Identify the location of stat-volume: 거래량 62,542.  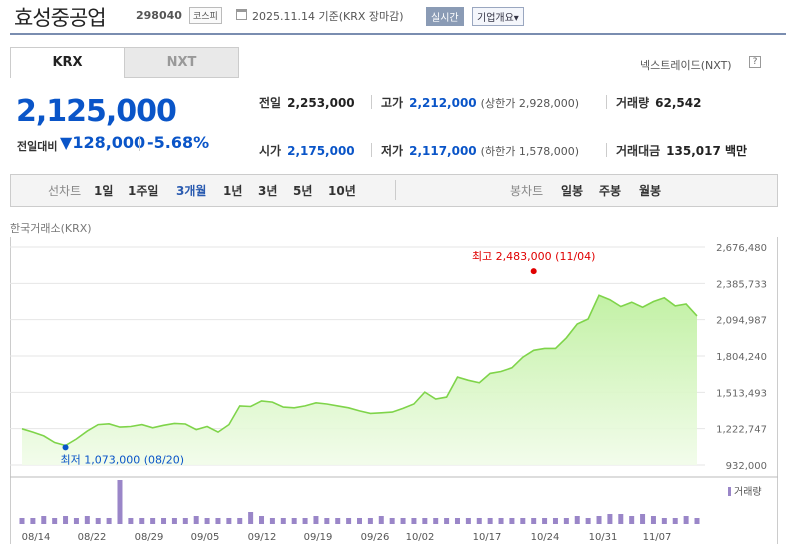
(658, 102).